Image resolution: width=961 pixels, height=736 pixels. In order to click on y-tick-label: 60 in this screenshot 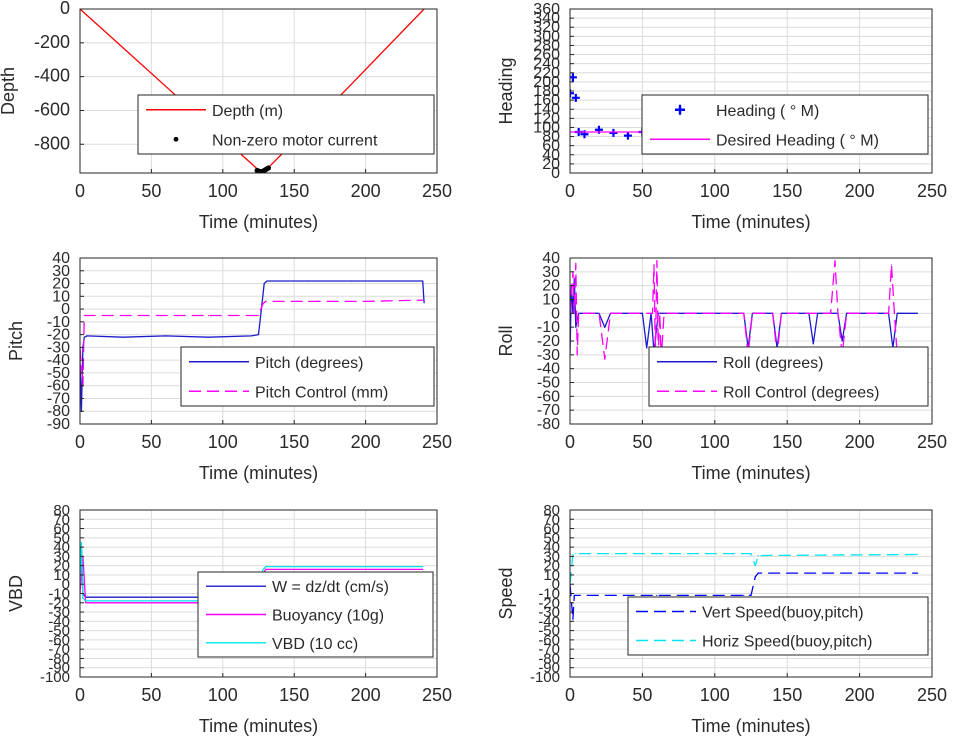, I will do `click(61, 529)`.